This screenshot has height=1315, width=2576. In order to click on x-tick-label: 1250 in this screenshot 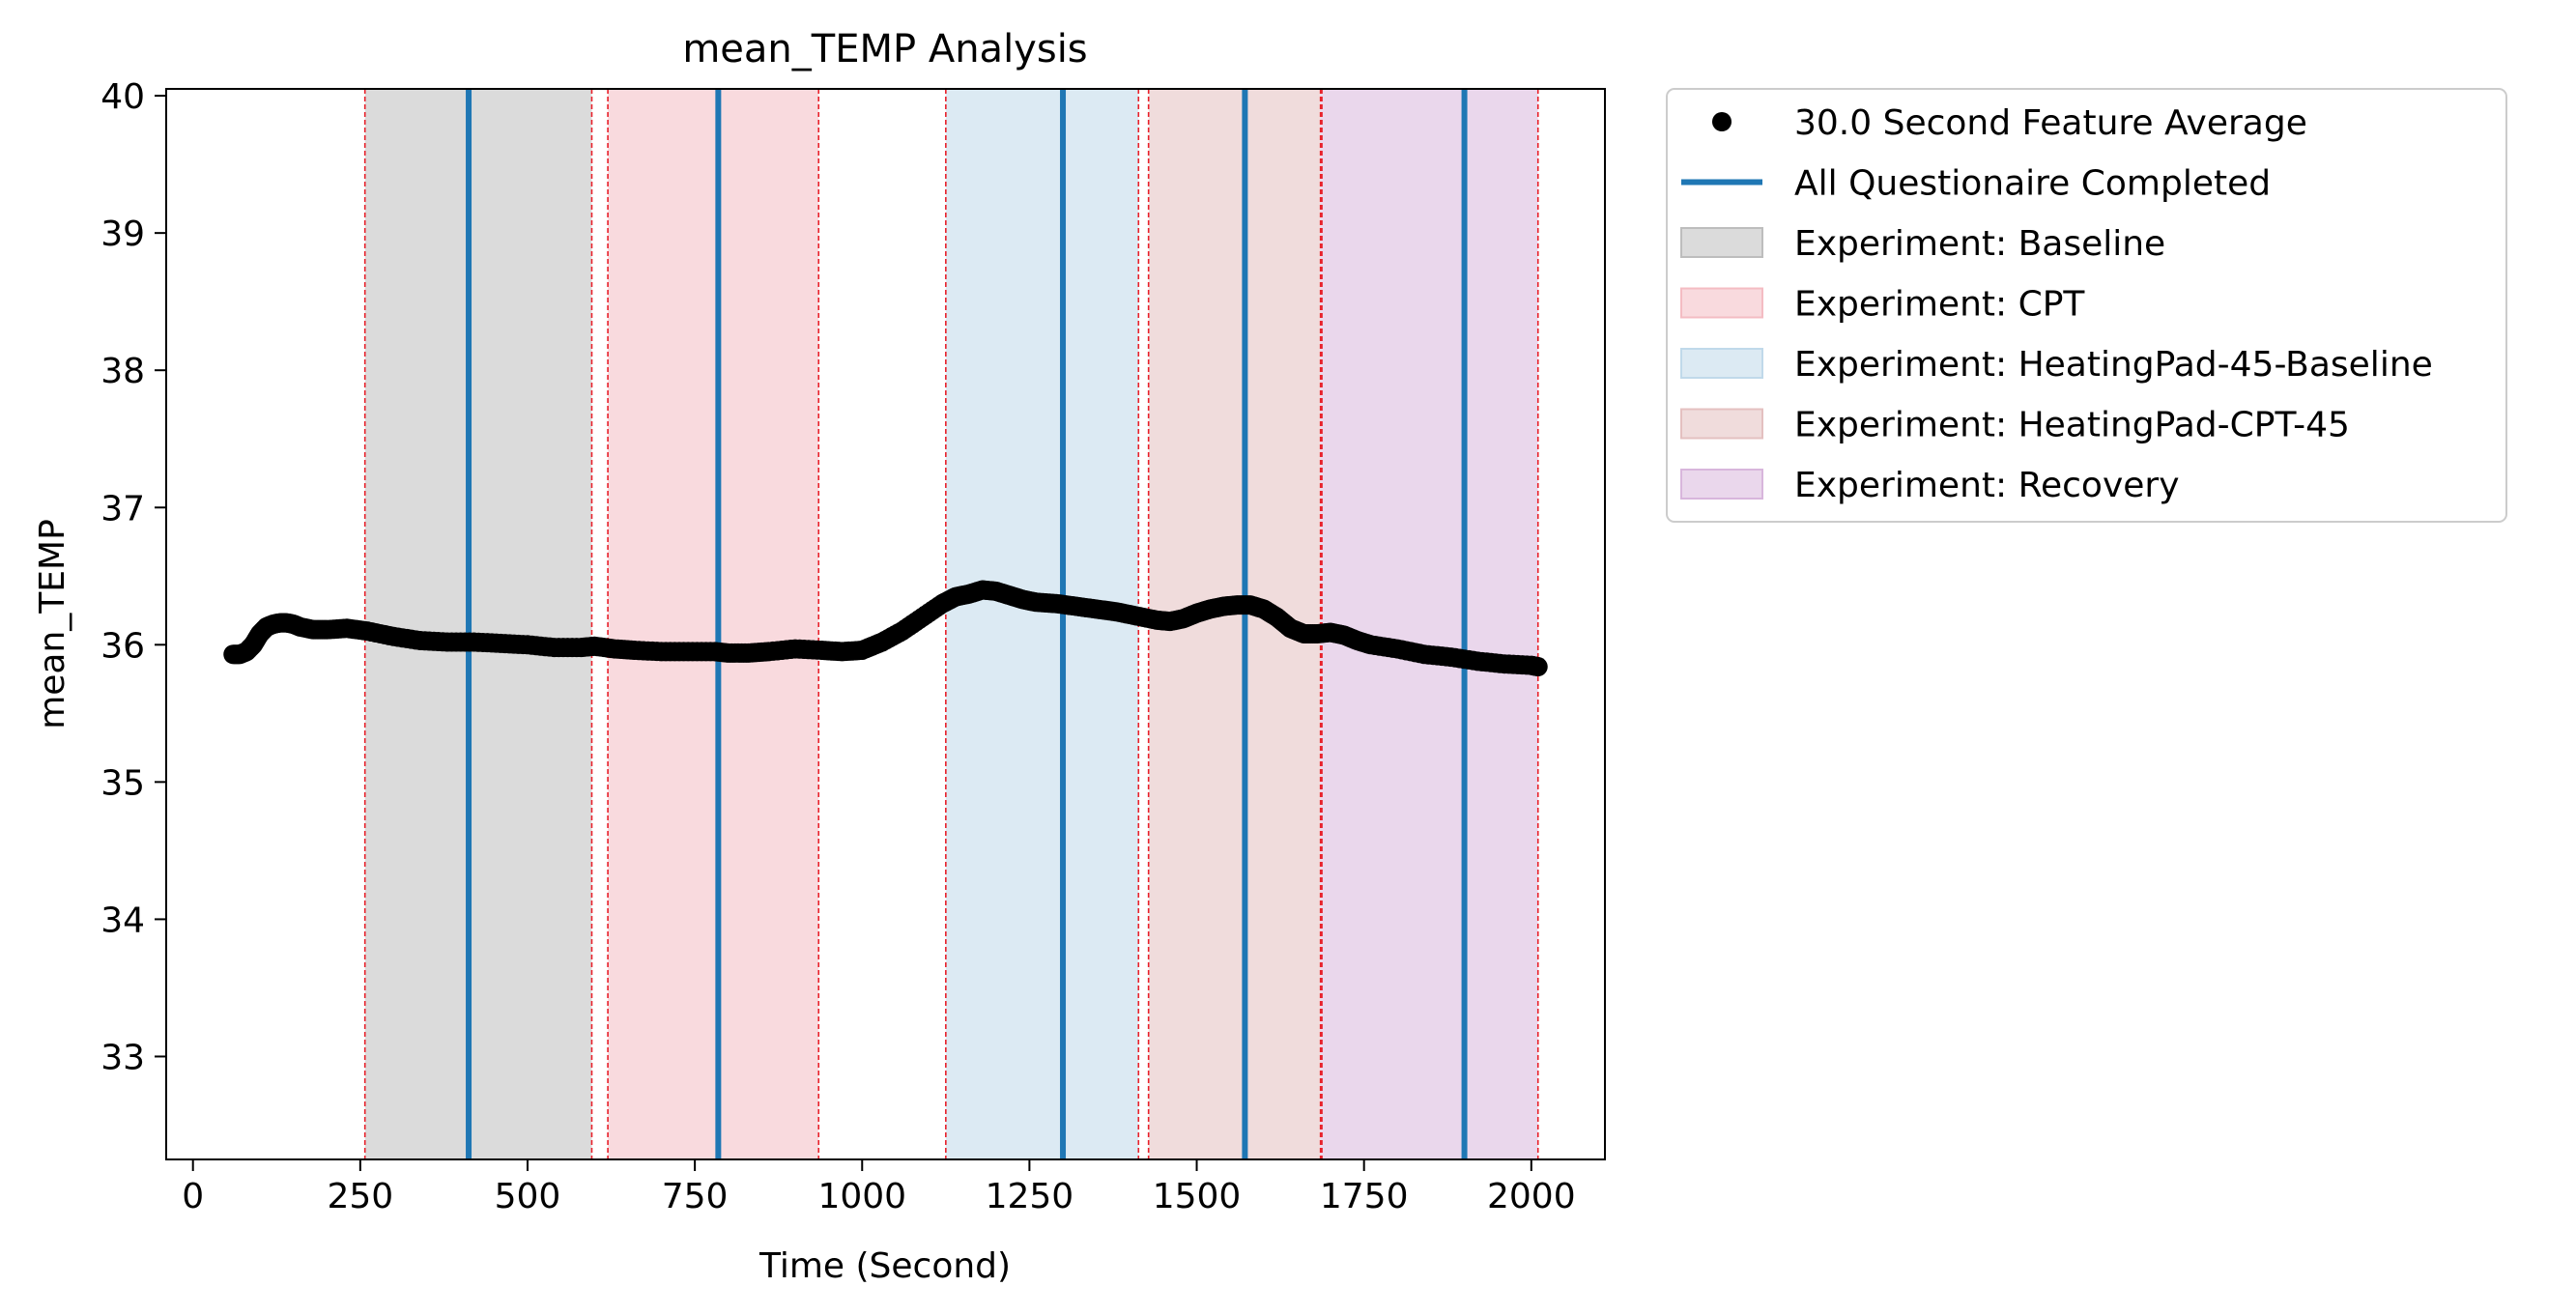, I will do `click(1030, 1196)`.